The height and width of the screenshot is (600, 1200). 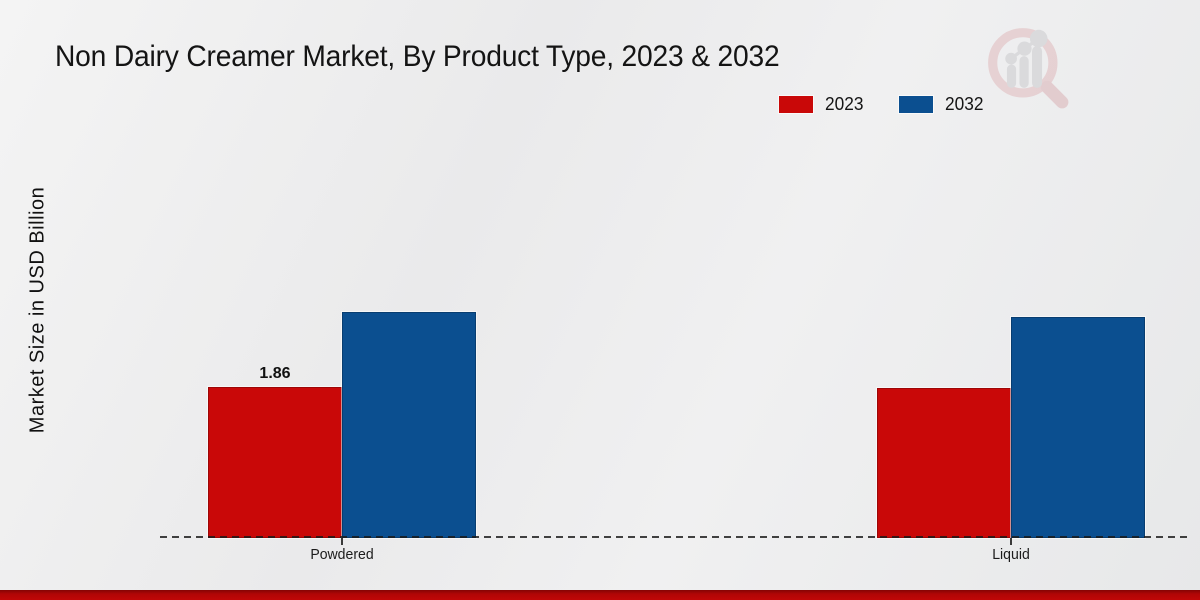 I want to click on x-axis-category-label: Liquid, so click(x=1011, y=555).